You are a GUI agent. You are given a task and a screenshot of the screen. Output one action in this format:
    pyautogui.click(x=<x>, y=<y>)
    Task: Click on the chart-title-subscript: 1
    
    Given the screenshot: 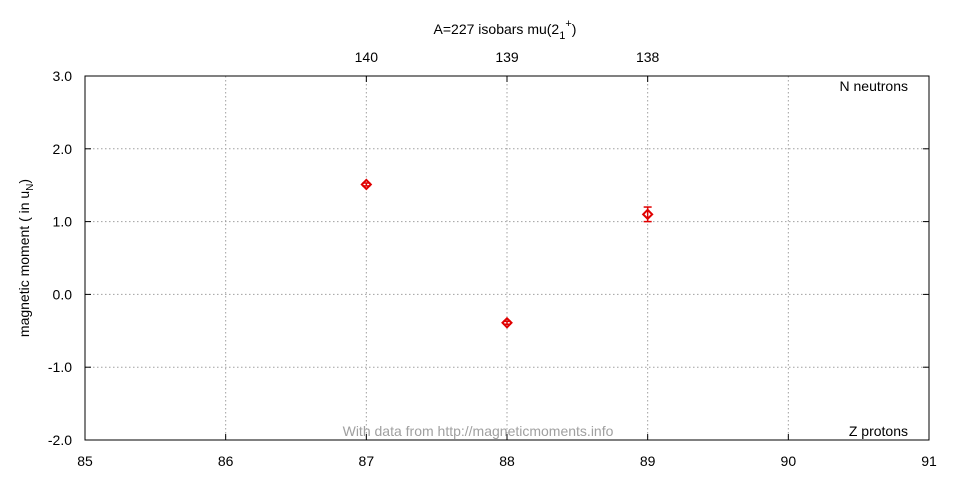 What is the action you would take?
    pyautogui.click(x=562, y=36)
    